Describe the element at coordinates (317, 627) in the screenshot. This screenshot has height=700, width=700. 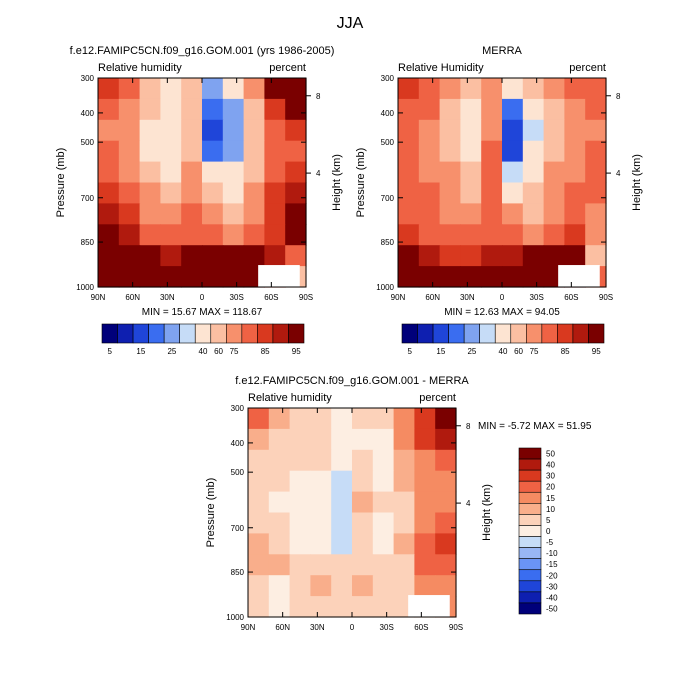
I see `x-tick-label: 30N` at that location.